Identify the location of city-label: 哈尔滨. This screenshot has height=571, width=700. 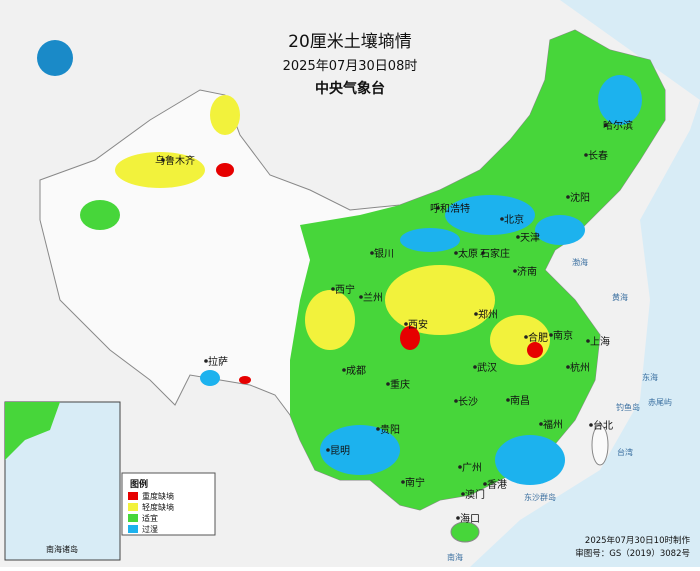
(618, 125).